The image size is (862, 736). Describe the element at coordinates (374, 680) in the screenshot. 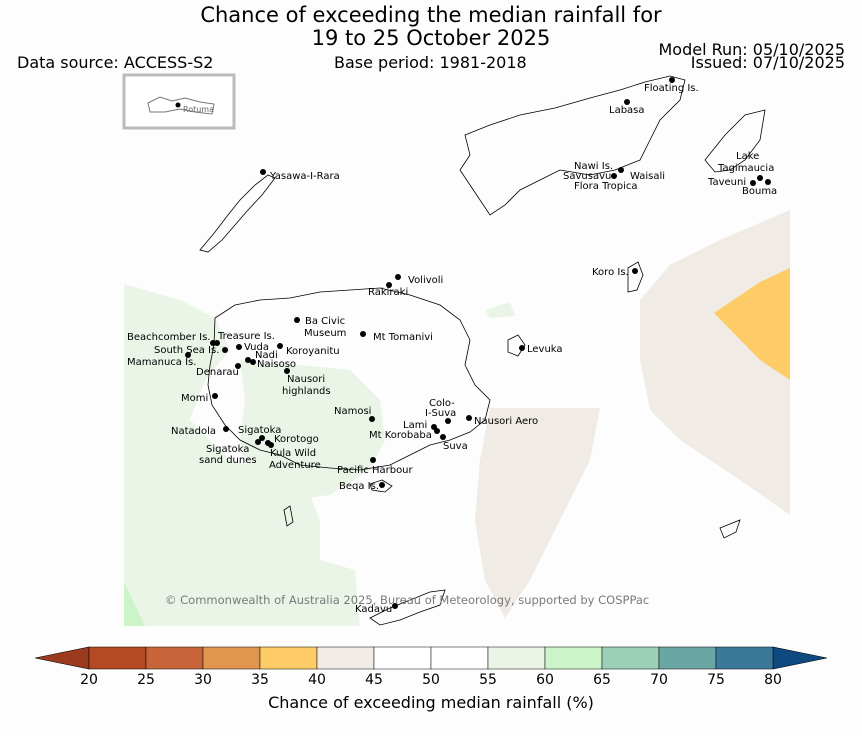

I see `colorbar-tick-label: 45` at that location.